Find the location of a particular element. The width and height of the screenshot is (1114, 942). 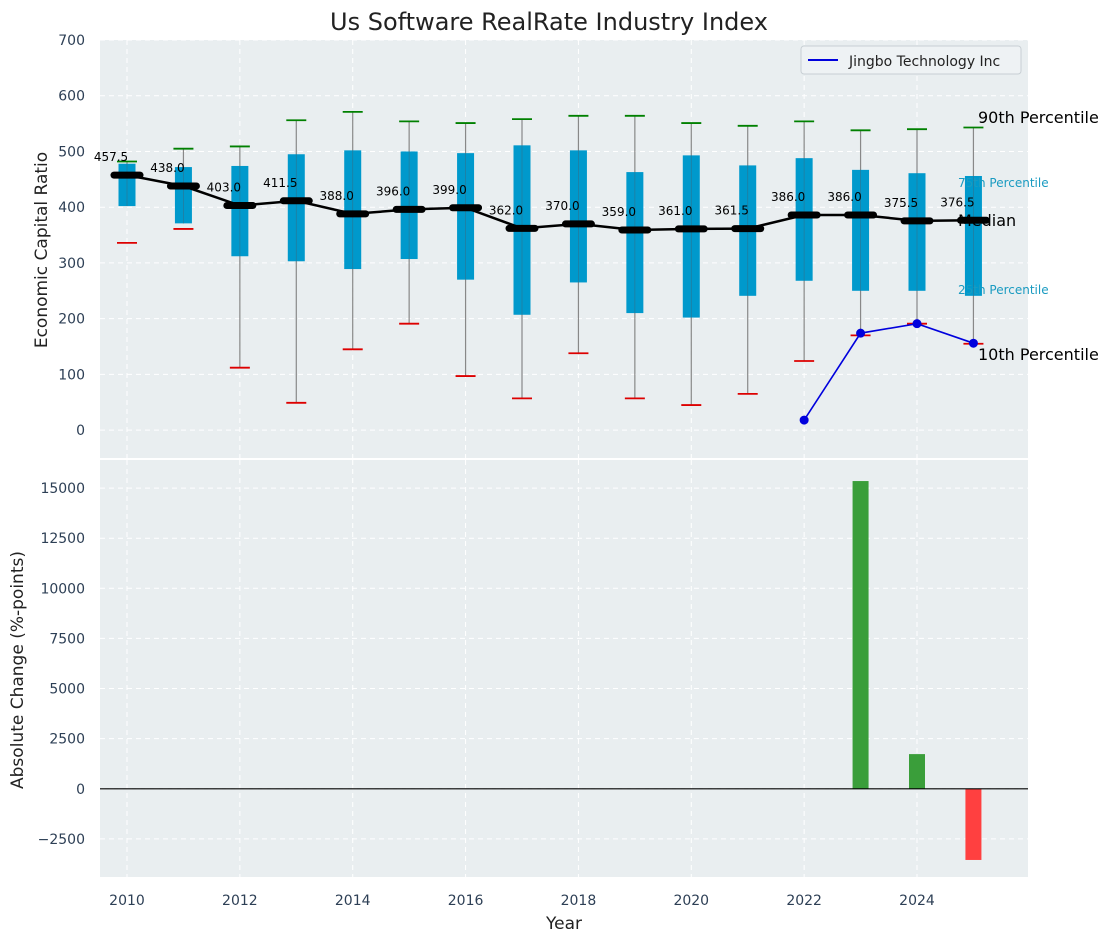

x-tick-label: 2010 is located at coordinates (127, 901).